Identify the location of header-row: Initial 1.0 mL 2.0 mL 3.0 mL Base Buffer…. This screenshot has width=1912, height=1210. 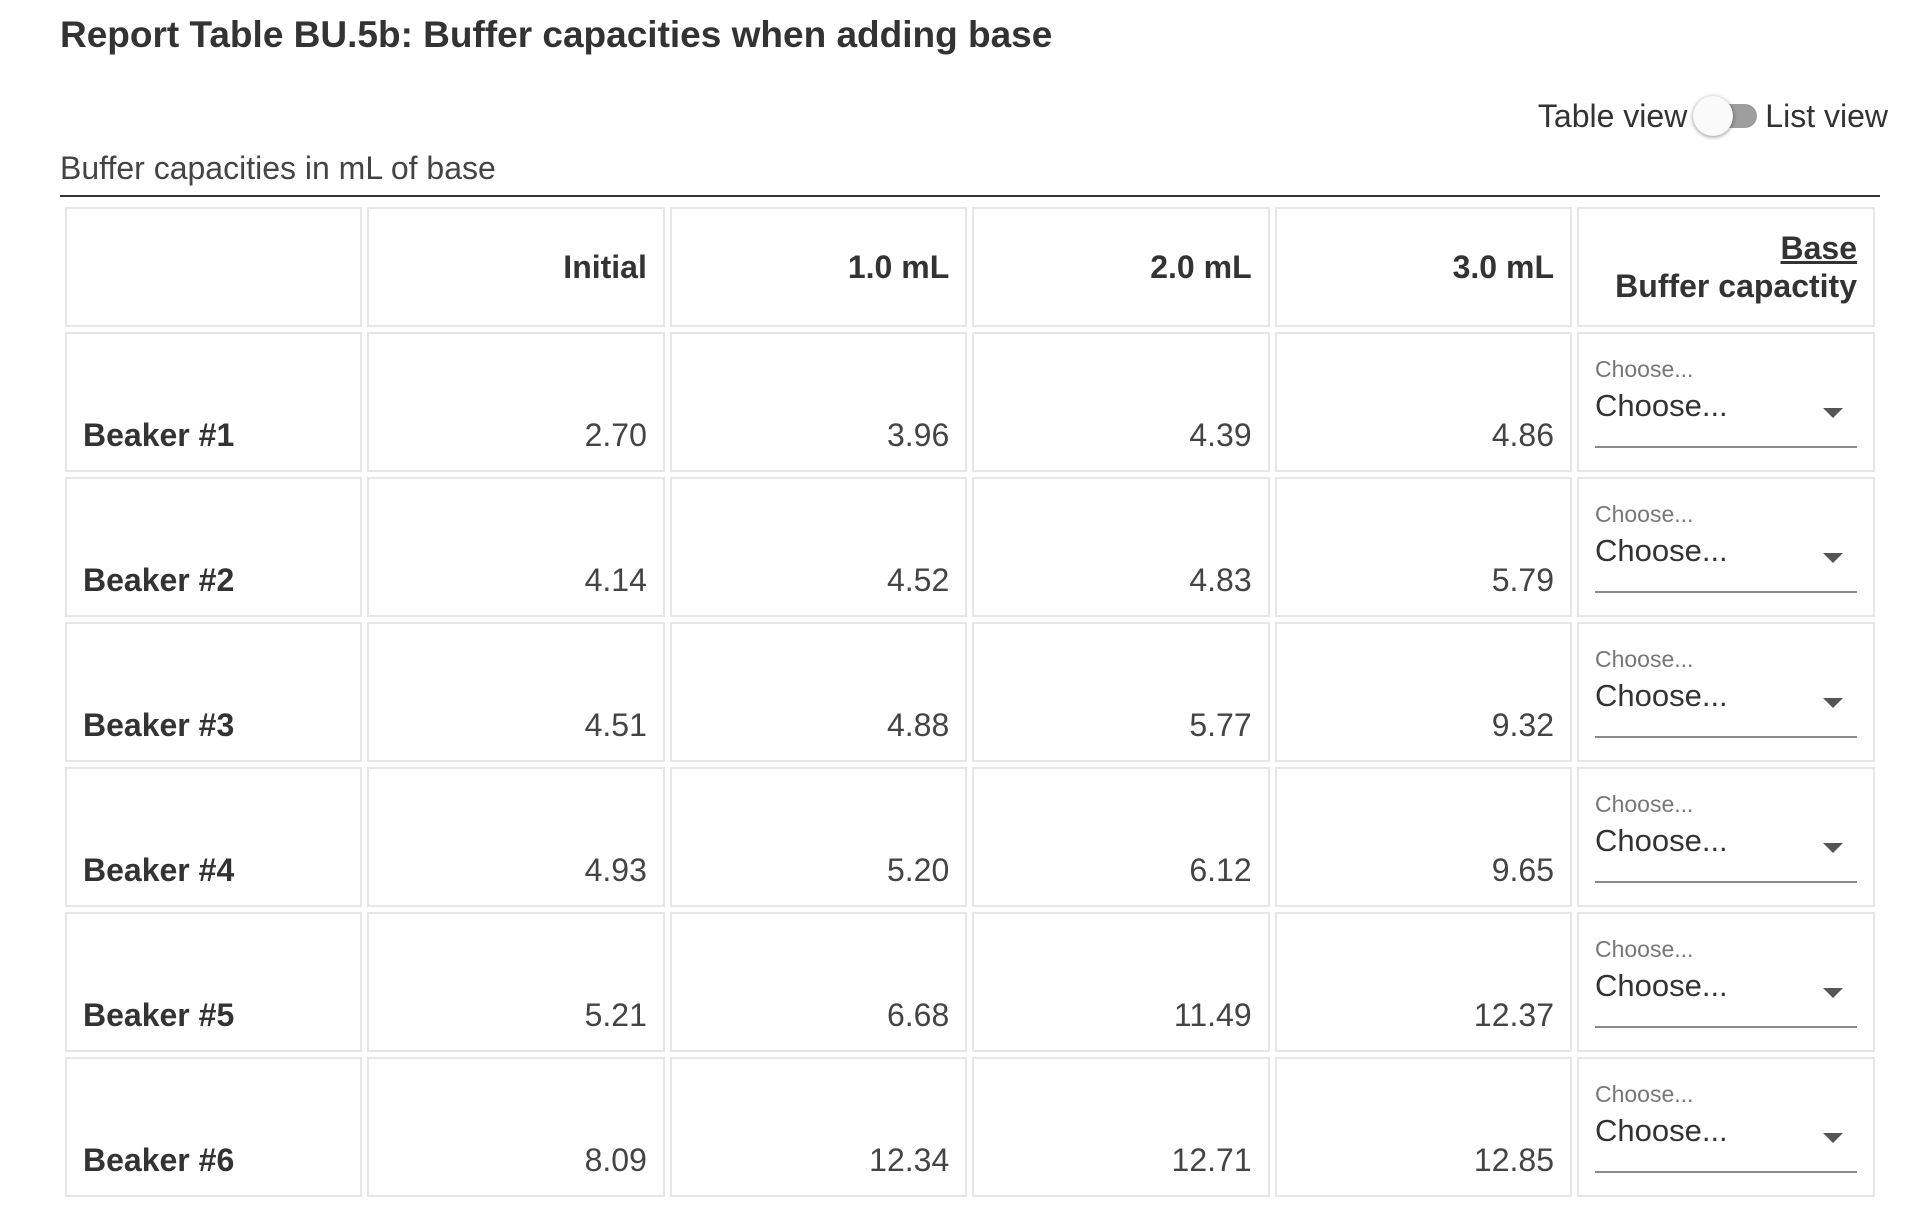
(970, 267).